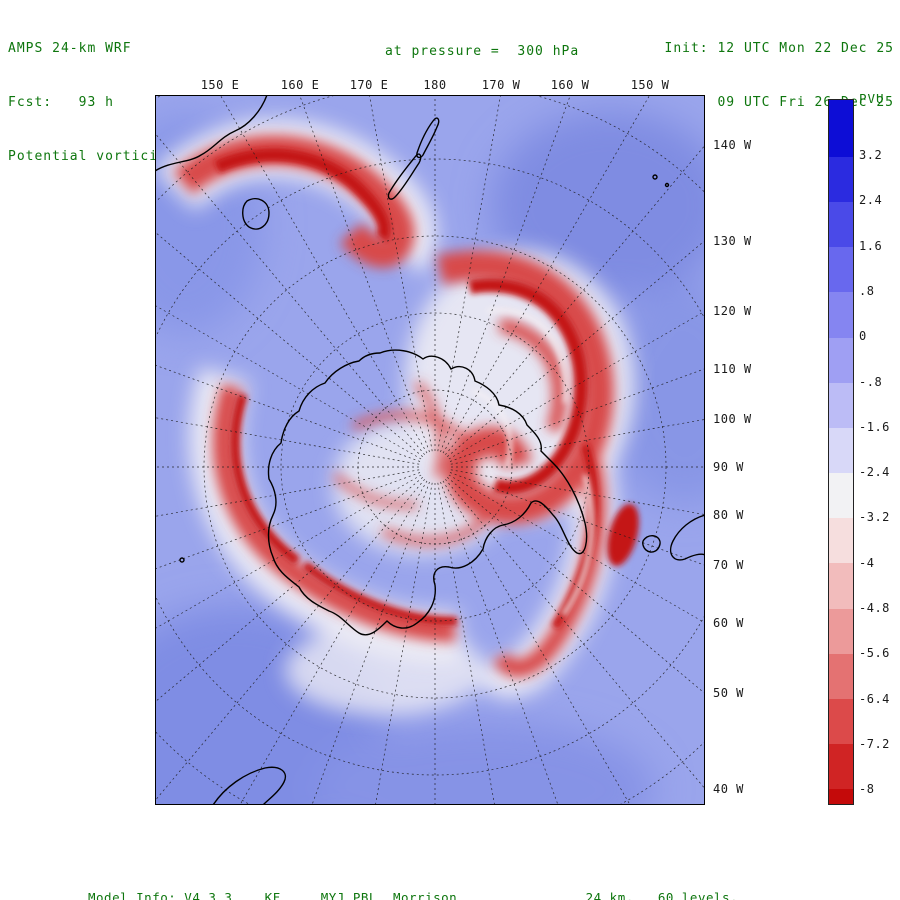 The width and height of the screenshot is (900, 900). Describe the element at coordinates (871, 245) in the screenshot. I see `colorbar-tick-label: 1.6` at that location.